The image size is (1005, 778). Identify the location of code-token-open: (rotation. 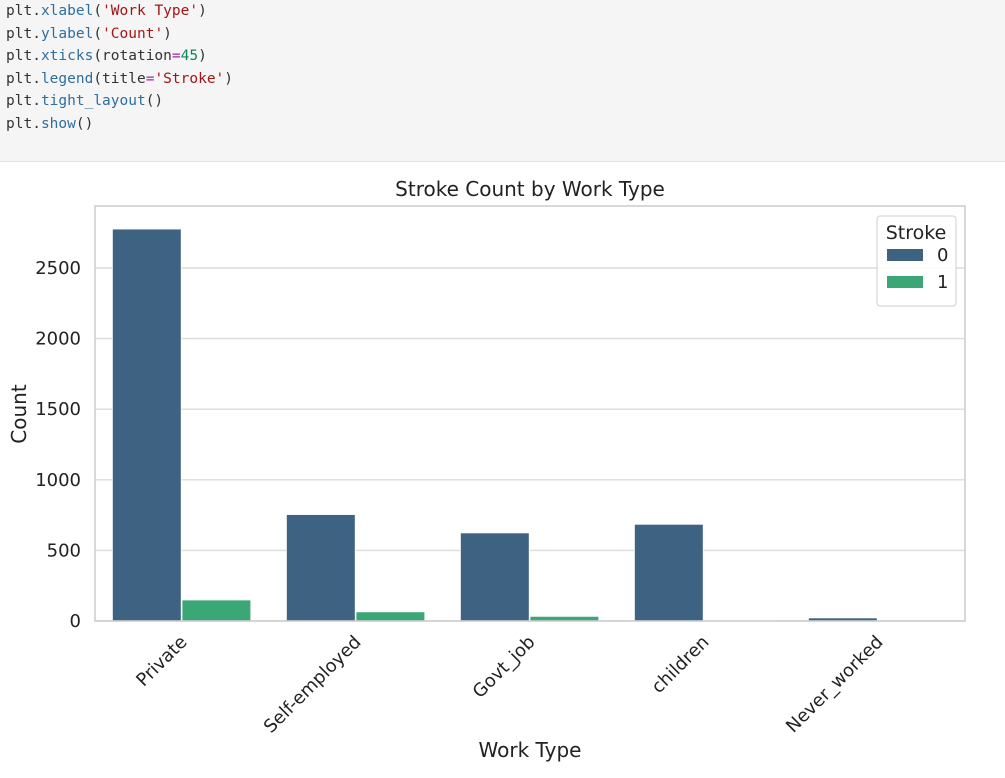
(132, 56).